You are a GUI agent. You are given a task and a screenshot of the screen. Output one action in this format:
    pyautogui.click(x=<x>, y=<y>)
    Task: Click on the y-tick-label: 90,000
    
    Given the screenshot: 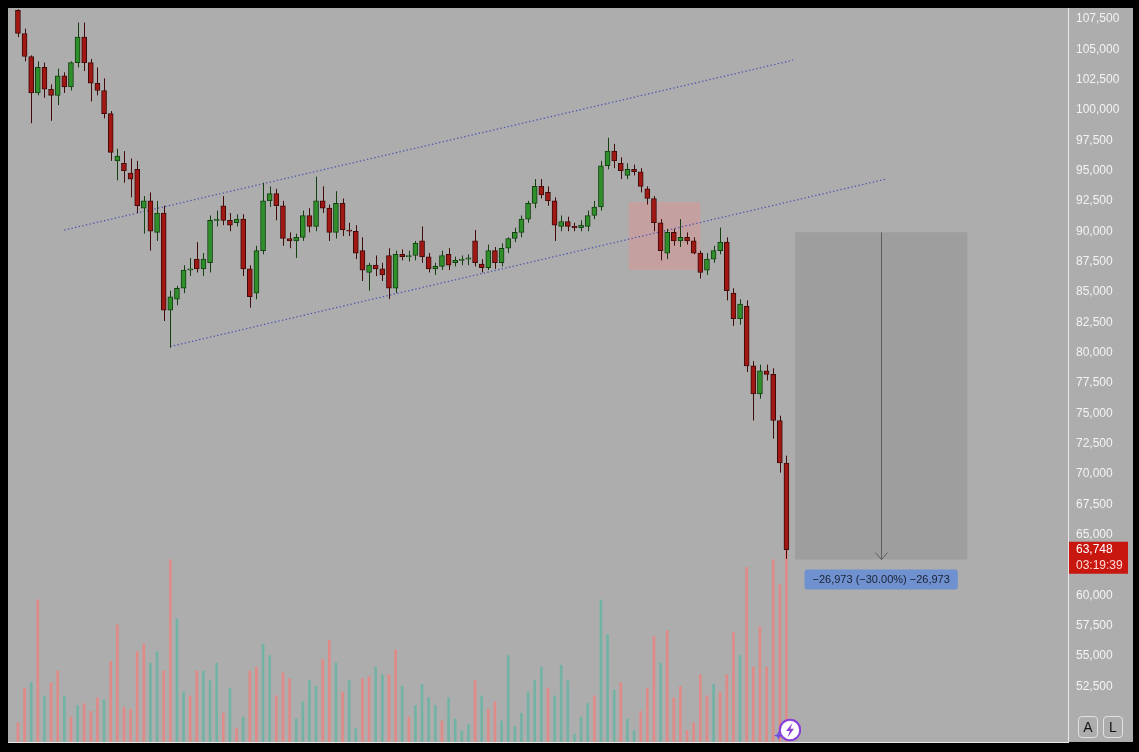 What is the action you would take?
    pyautogui.click(x=1095, y=230)
    